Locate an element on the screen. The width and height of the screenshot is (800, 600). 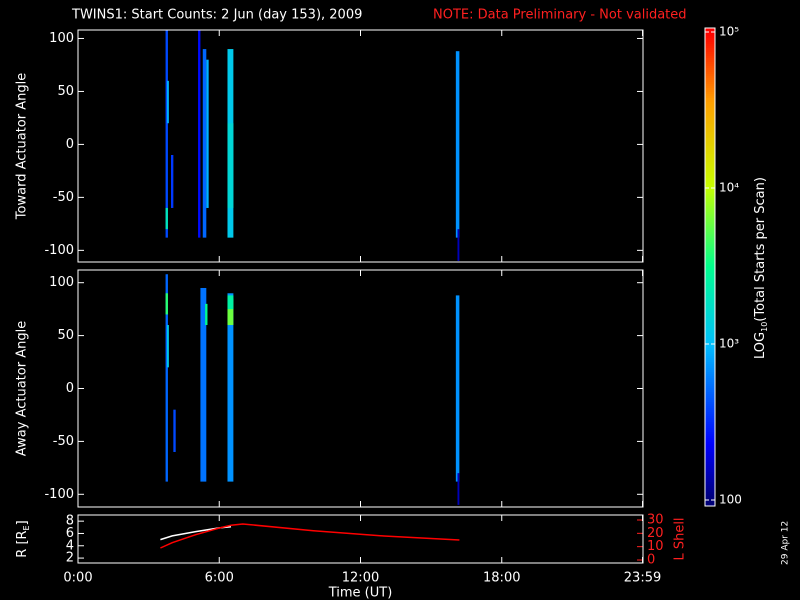
y-axis-label: Toward Actuator Angle is located at coordinates (22, 146).